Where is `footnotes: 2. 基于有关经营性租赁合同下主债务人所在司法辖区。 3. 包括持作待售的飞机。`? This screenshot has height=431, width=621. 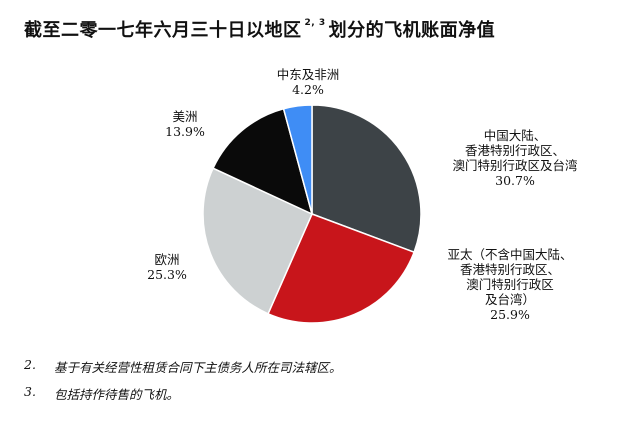
footnotes: 2. 基于有关经营性租赁合同下主债务人所在司法辖区。 3. 包括持作待售的飞机。 is located at coordinates (183, 384).